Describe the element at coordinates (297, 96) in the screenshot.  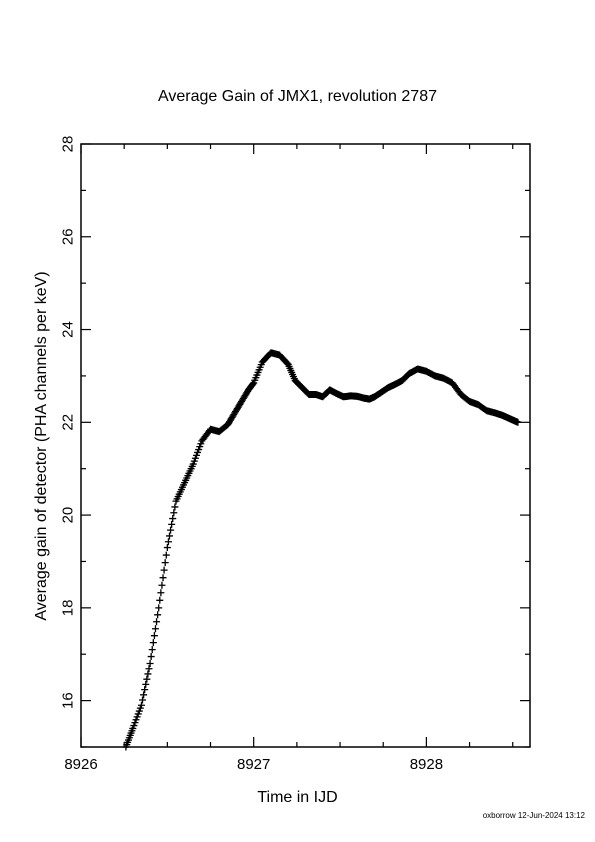
I see `chart-title: Average Gain of JMX1, revolution 2787` at that location.